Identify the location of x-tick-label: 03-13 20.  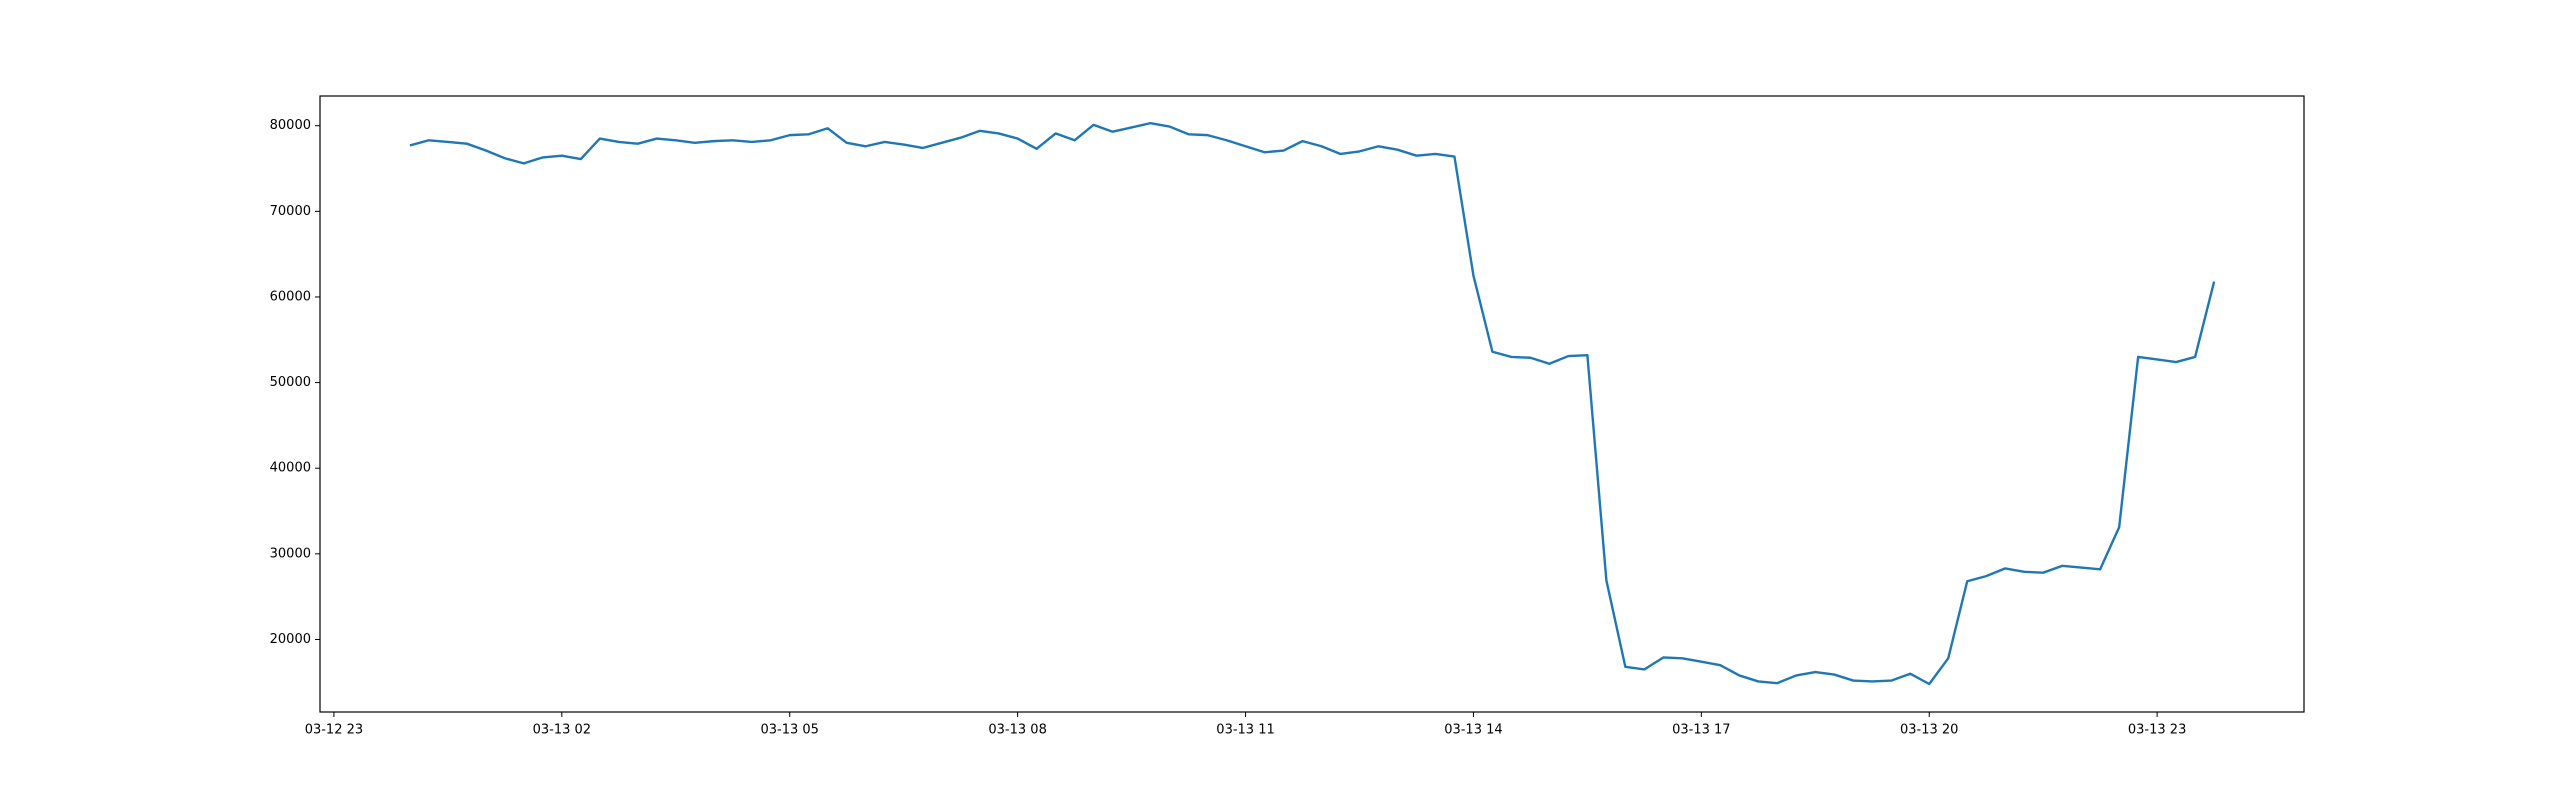
(1929, 730).